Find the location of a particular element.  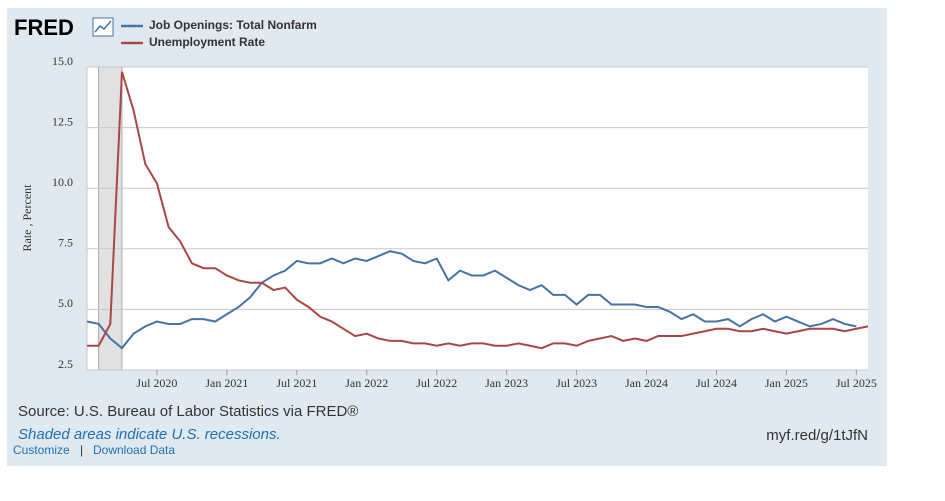

logo-icon is located at coordinates (103, 27).